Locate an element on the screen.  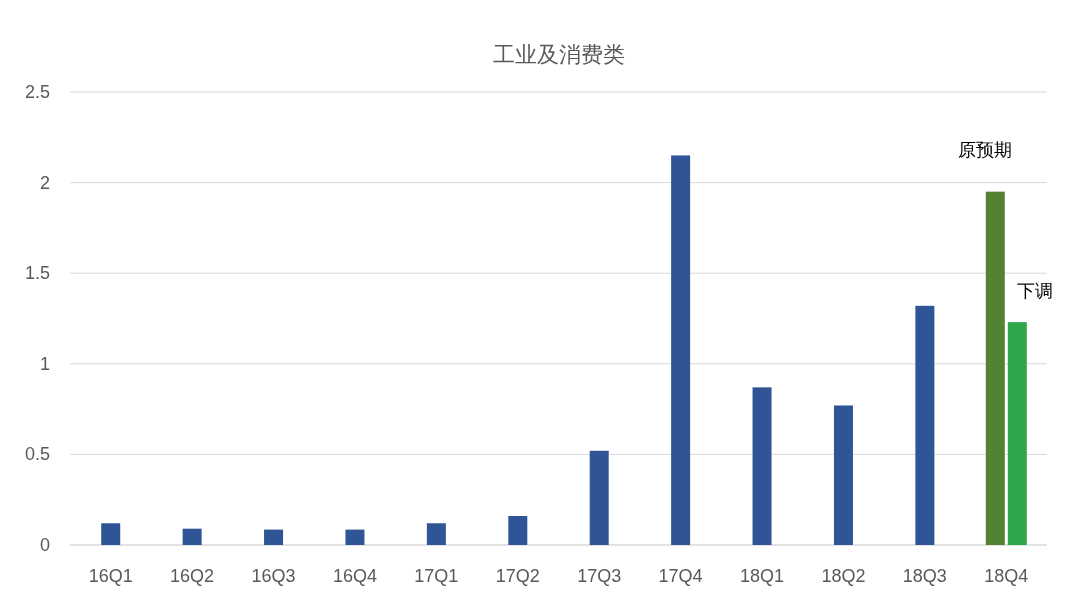
y-tick-label: 1.5 is located at coordinates (37, 273).